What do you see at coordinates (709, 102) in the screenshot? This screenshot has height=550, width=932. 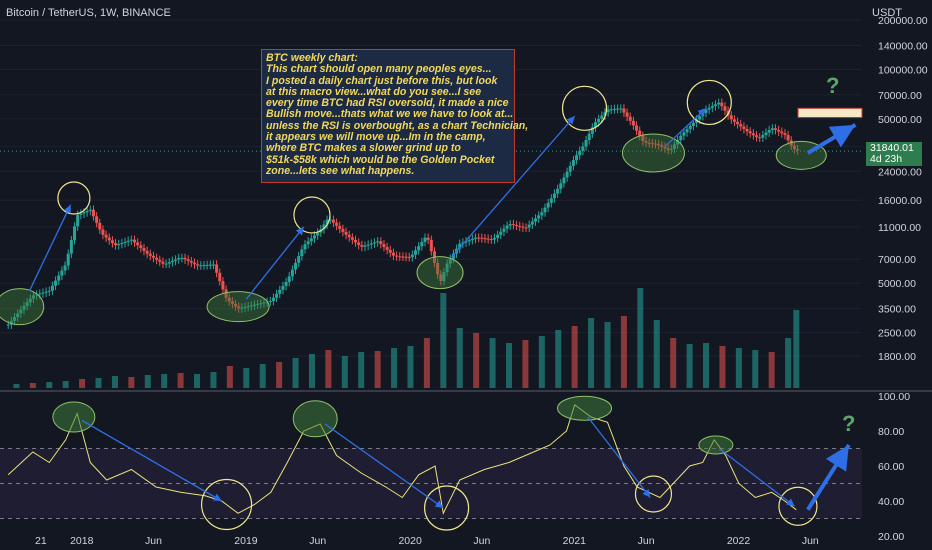 I see `rally-top-circle` at bounding box center [709, 102].